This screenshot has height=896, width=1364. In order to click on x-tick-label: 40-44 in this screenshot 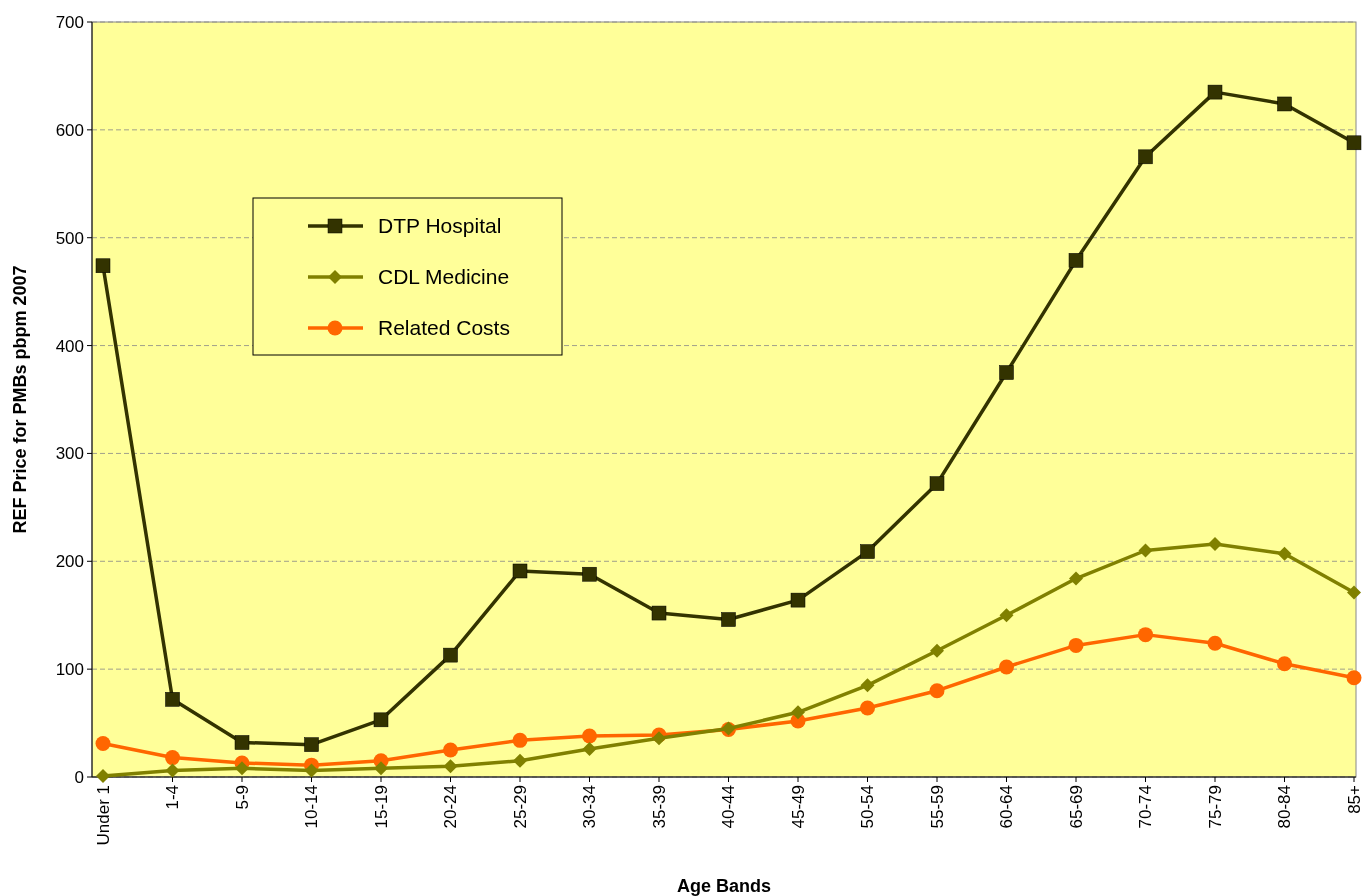, I will do `click(729, 807)`.